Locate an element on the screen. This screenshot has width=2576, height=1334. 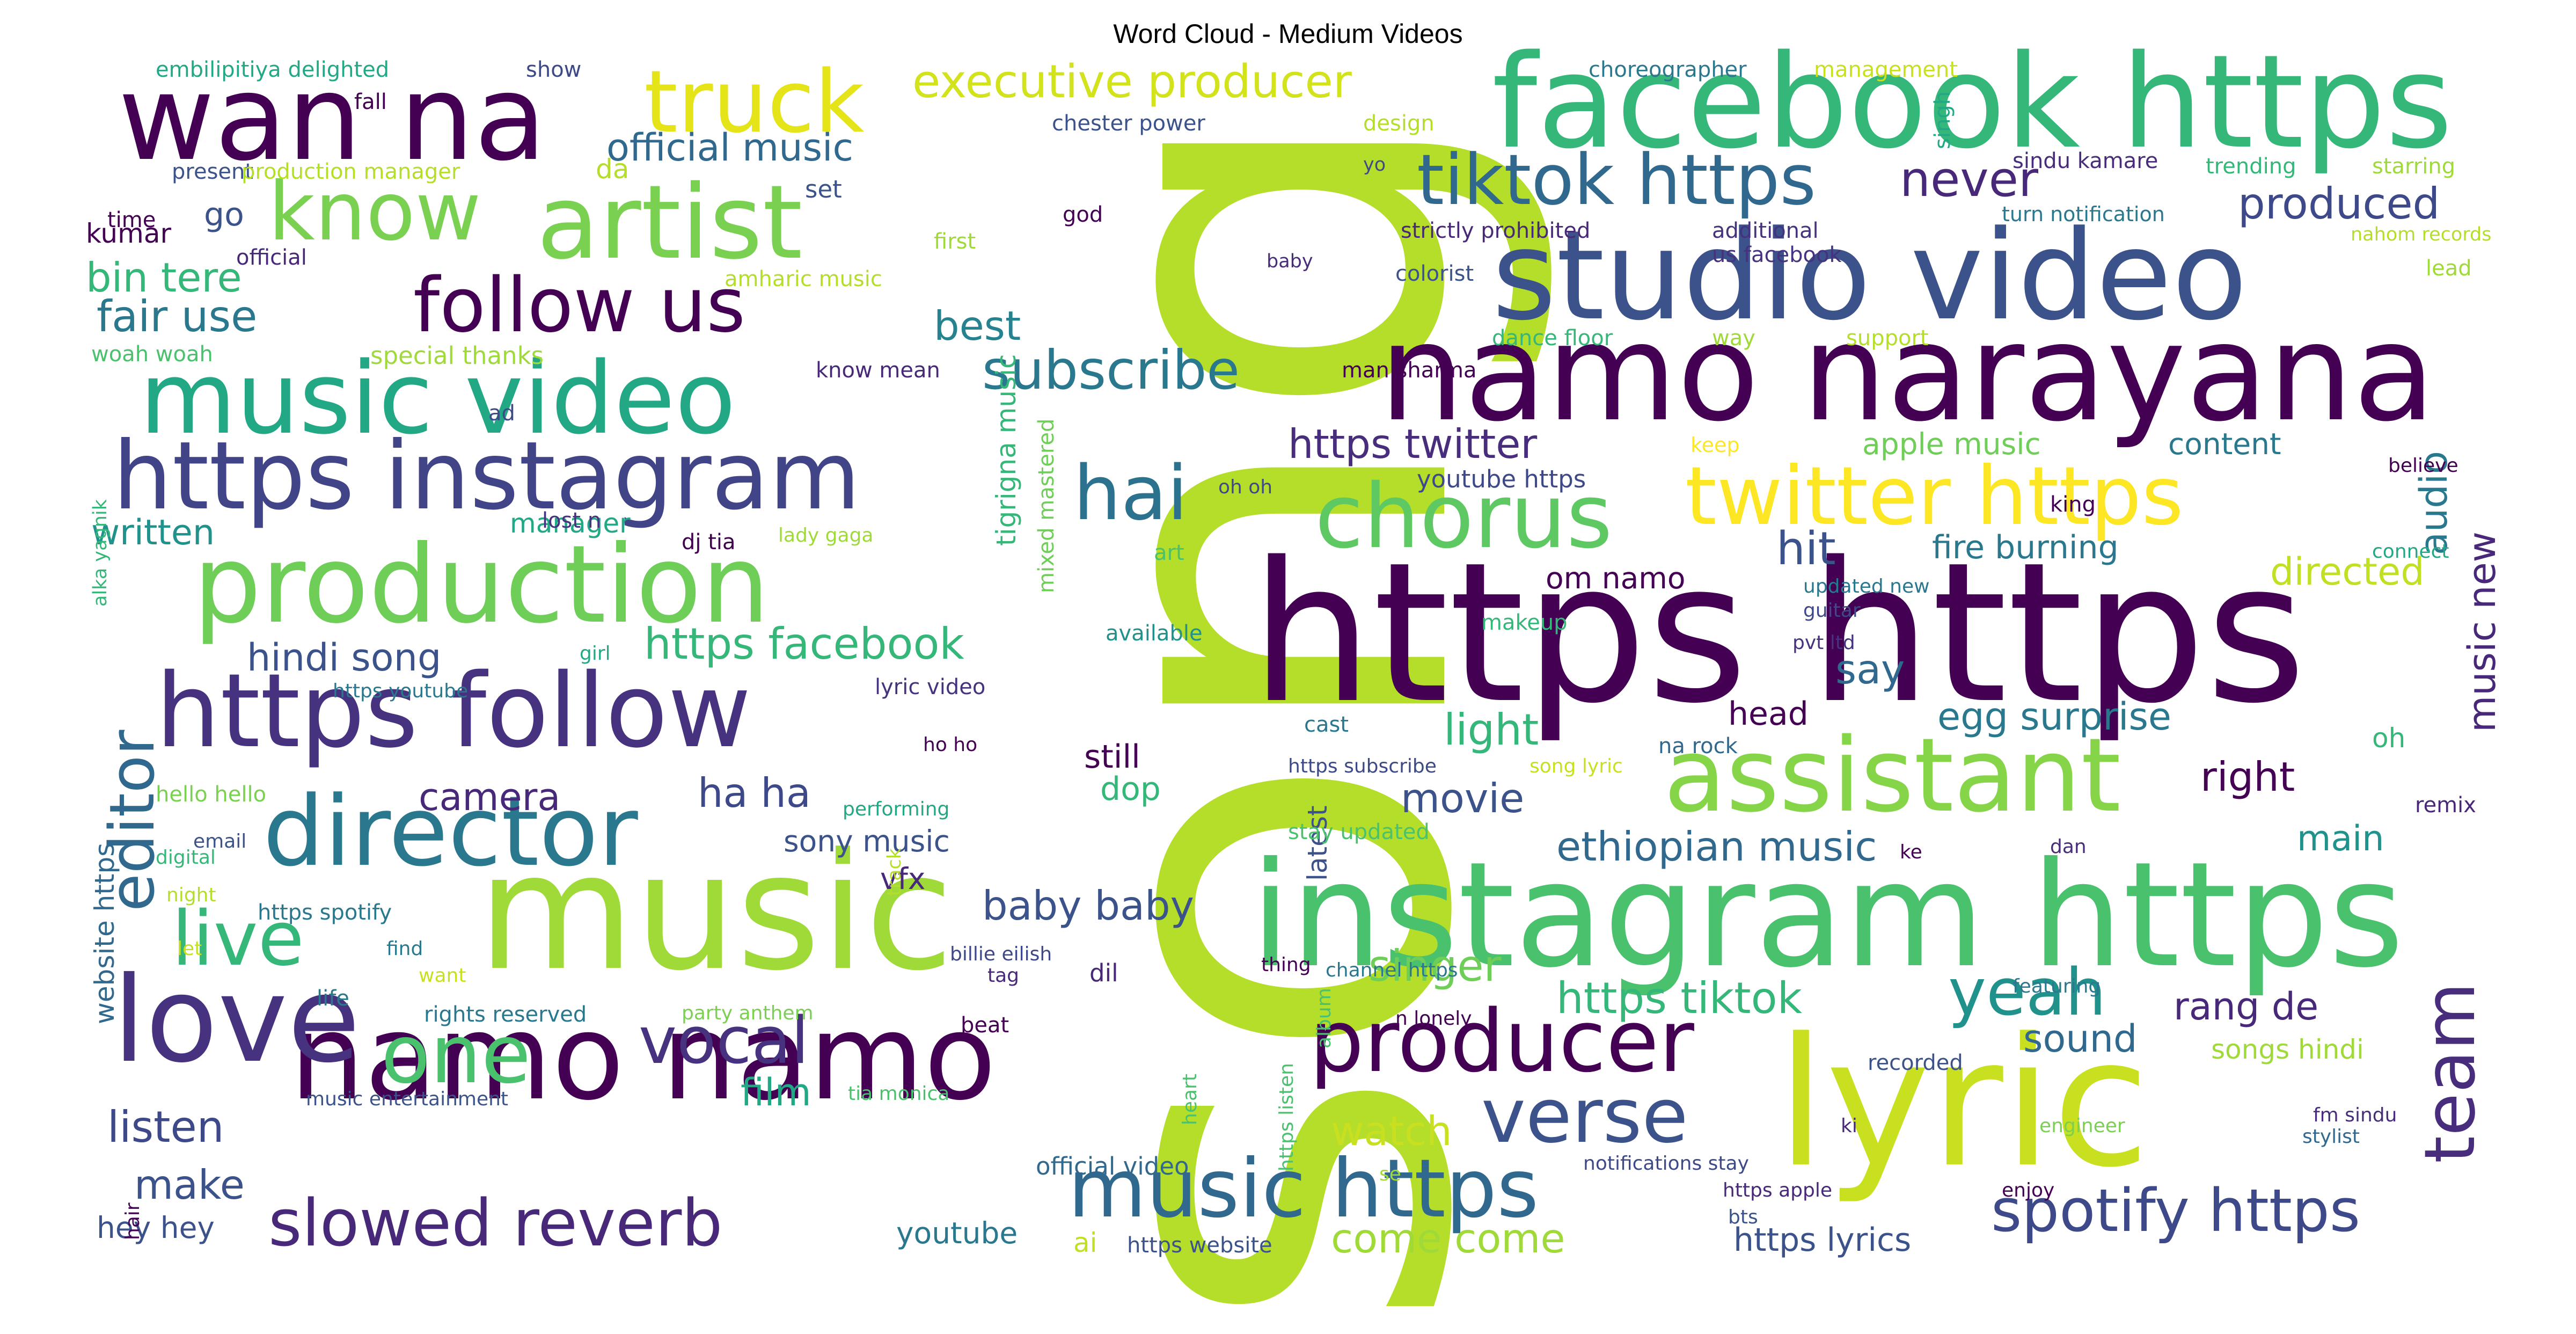
word-show: show is located at coordinates (554, 70).